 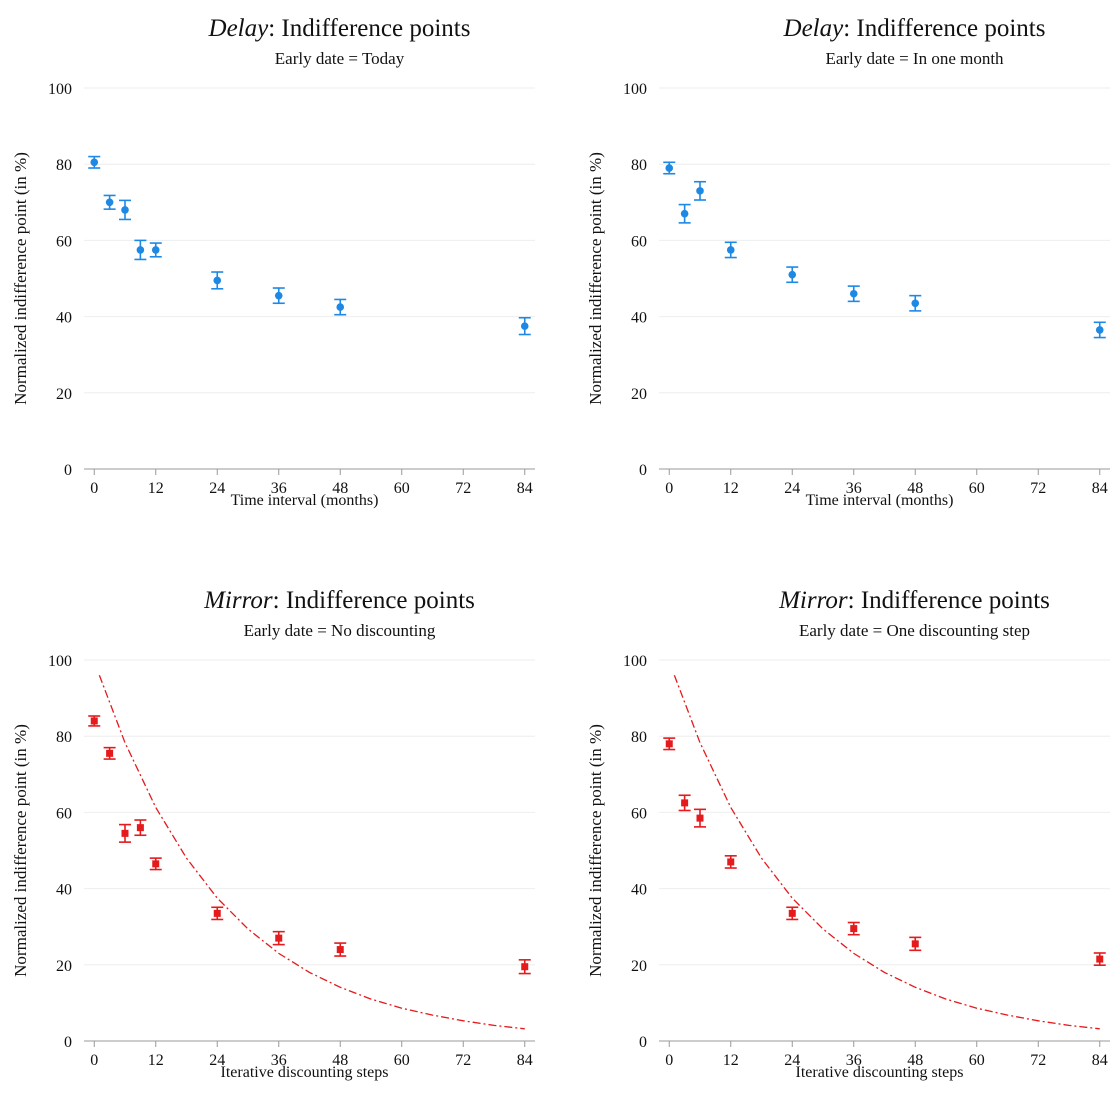 I want to click on chart-subtitle: Early date = One discounting step, so click(x=914, y=630).